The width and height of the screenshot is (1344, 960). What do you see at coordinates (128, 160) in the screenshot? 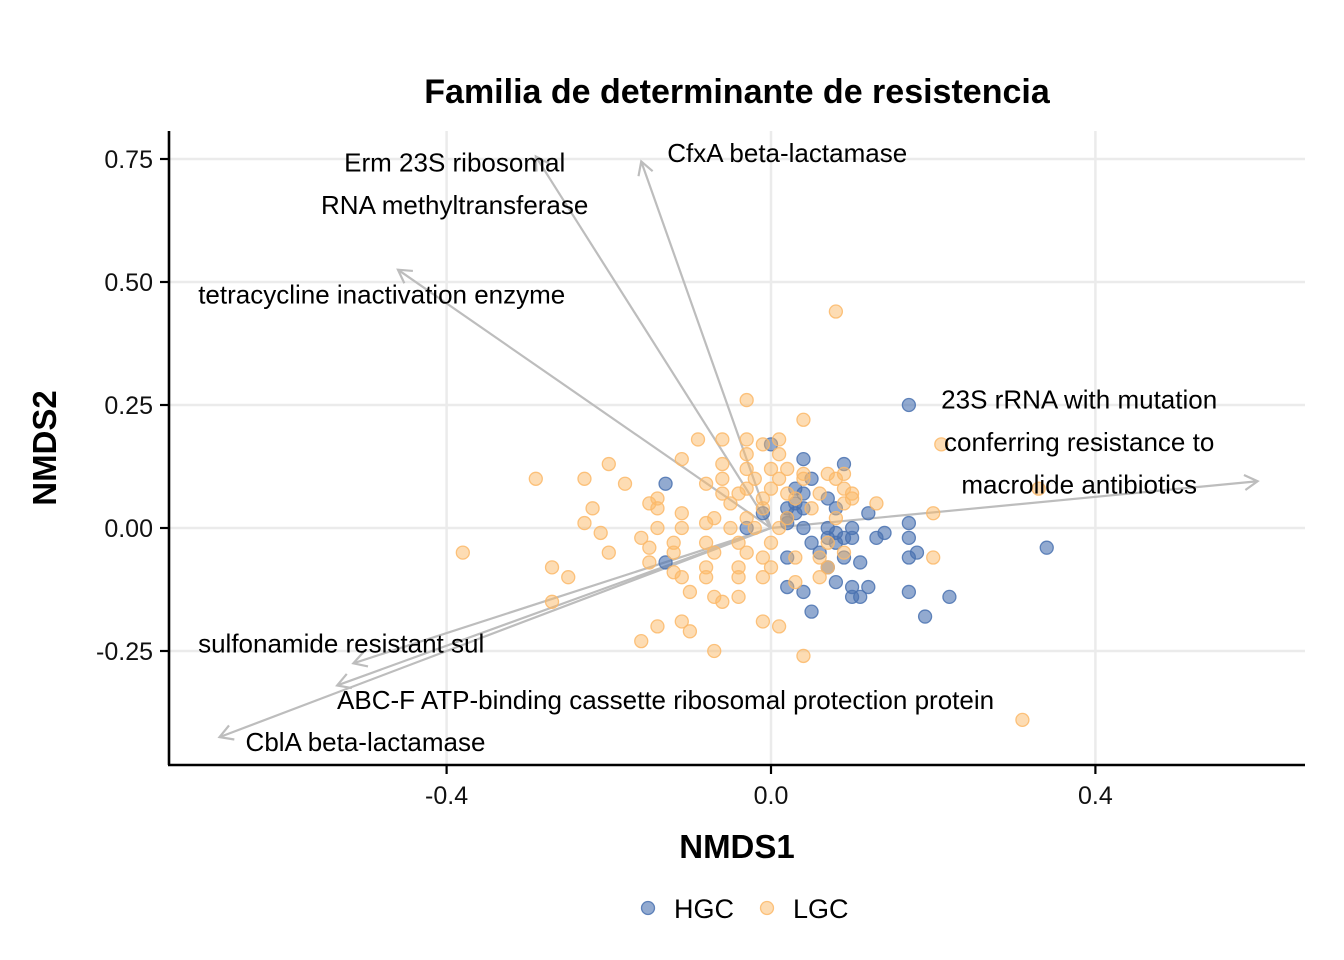
I see `y-tick-label-4: 0.75` at bounding box center [128, 160].